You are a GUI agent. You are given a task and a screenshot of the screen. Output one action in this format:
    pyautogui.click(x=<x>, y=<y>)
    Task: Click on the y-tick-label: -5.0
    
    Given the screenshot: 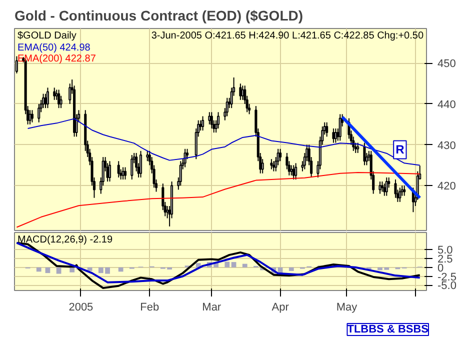 What is the action you would take?
    pyautogui.click(x=447, y=286)
    